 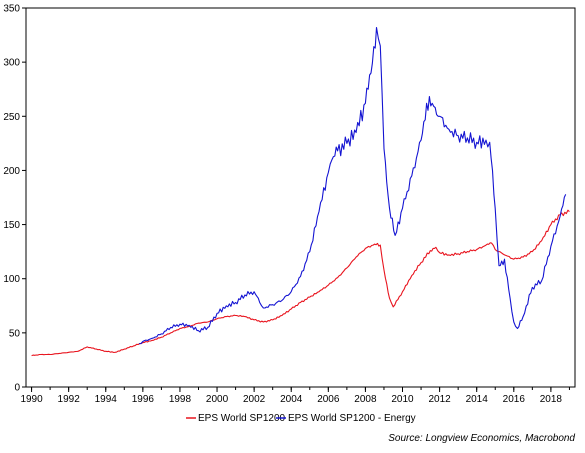 What do you see at coordinates (11, 63) in the screenshot?
I see `y-tick-label: 300` at bounding box center [11, 63].